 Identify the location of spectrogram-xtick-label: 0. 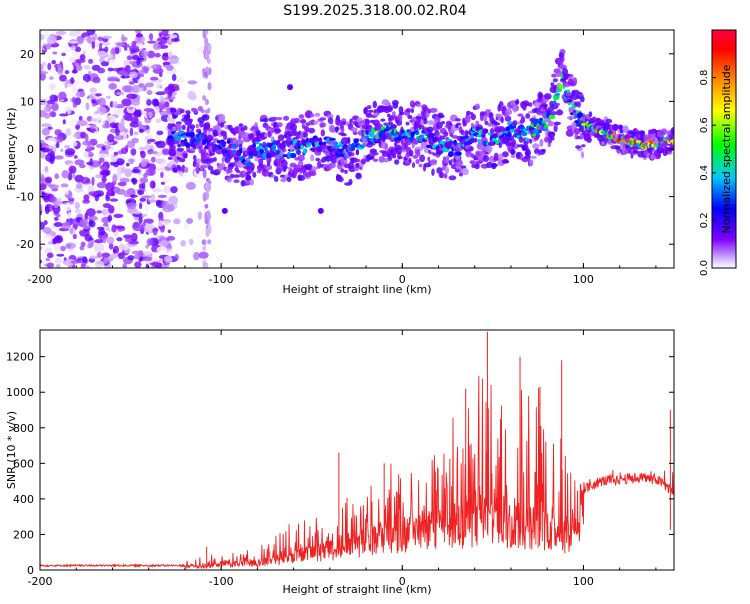
(402, 279).